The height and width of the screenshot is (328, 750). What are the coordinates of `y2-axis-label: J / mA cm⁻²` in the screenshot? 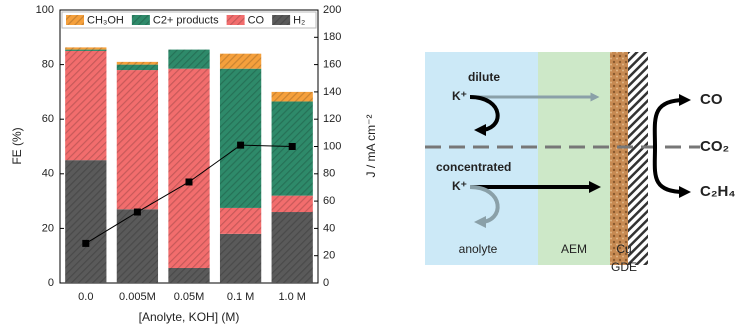 It's located at (371, 145).